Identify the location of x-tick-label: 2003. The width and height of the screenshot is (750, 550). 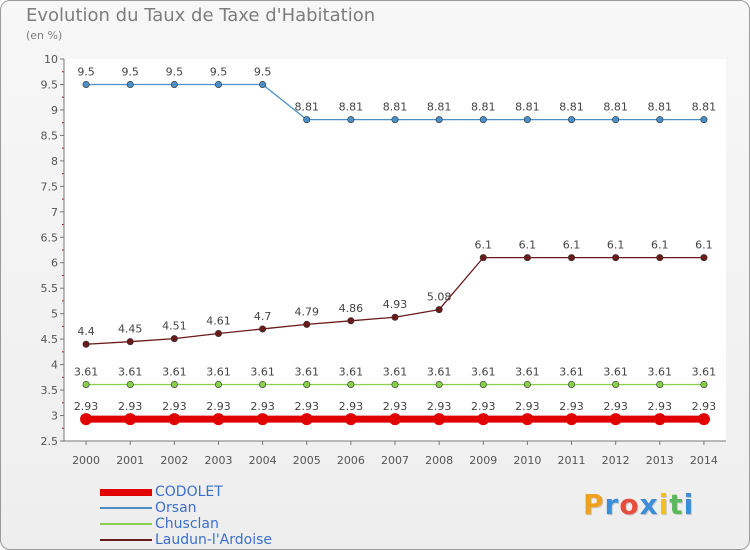
(218, 460).